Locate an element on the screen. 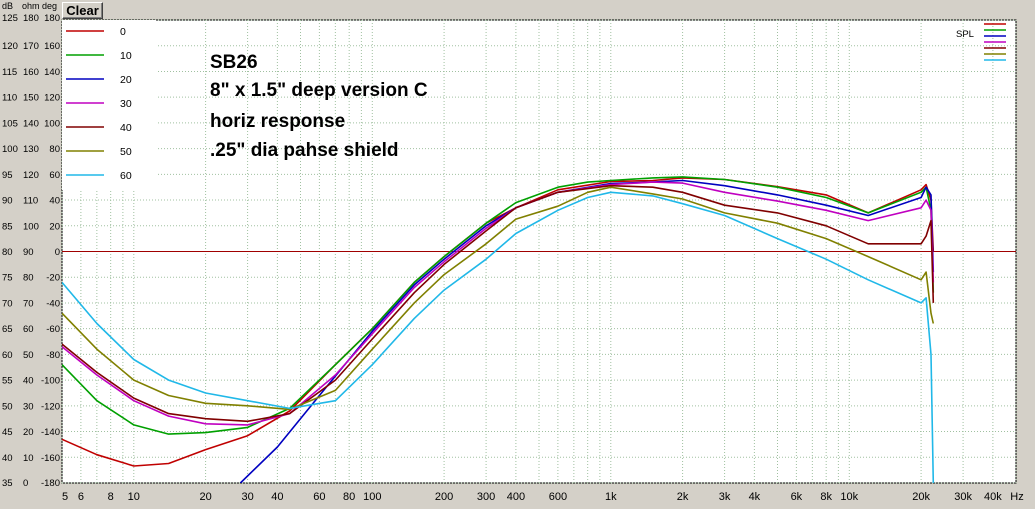  x-tick-label: 8k is located at coordinates (826, 497).